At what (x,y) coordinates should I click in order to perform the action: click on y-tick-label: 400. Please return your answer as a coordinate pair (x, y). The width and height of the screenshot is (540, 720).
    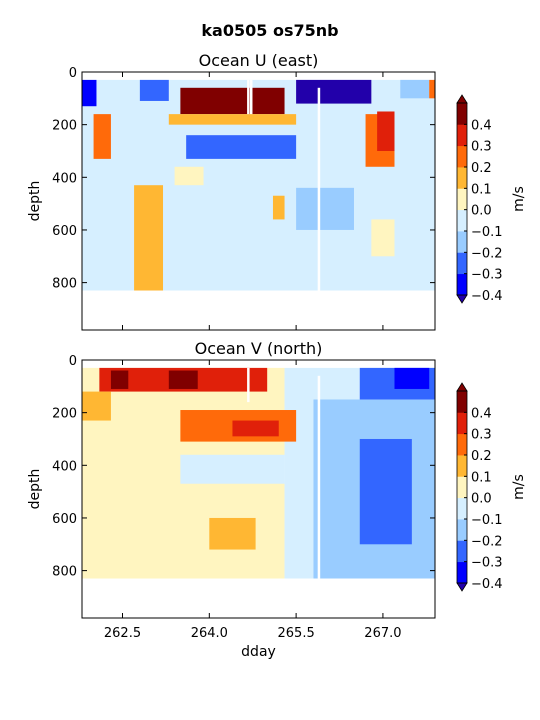
    Looking at the image, I should click on (64, 178).